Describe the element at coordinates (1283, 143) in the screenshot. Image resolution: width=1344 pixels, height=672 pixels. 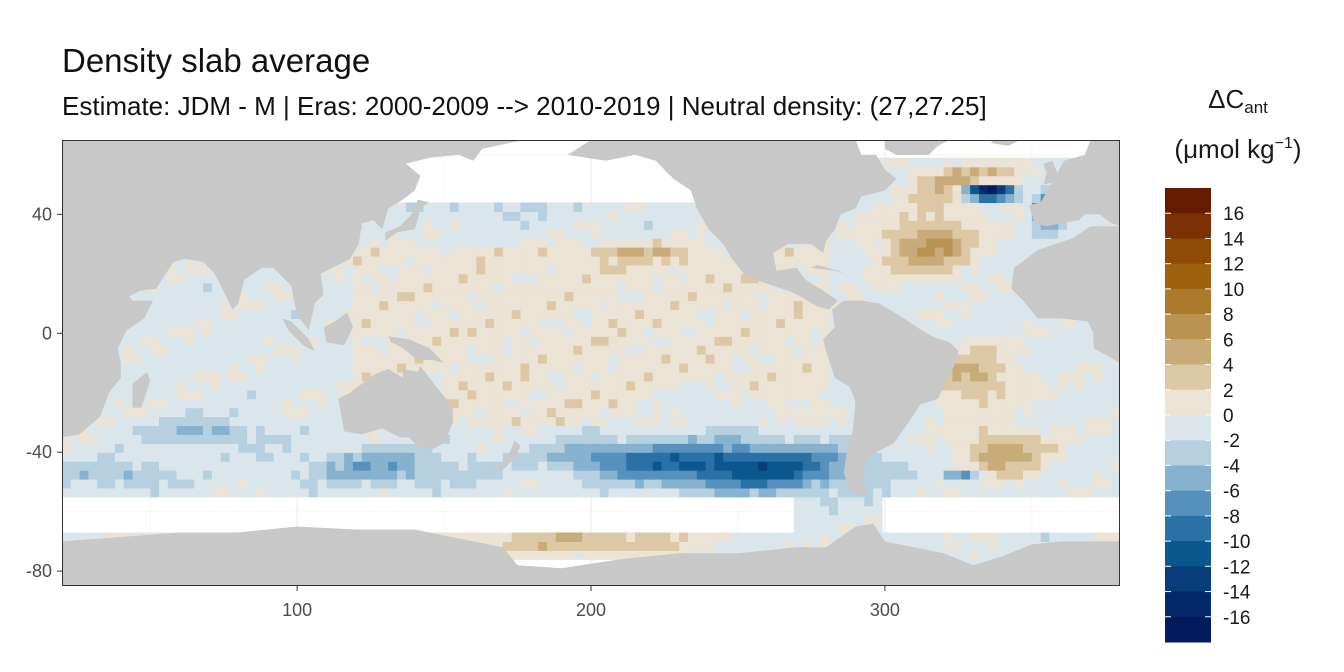
I see `legend-unit-exponent: −1` at that location.